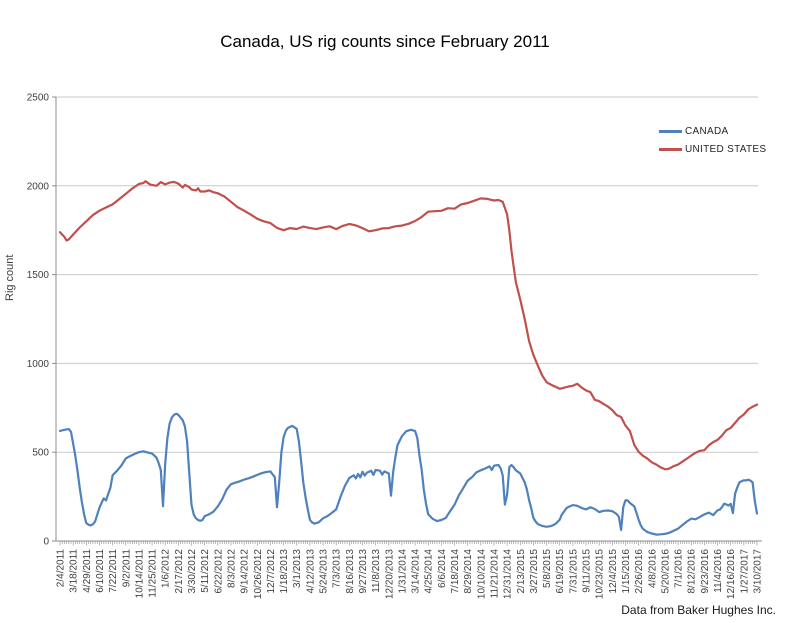 This screenshot has height=623, width=800. What do you see at coordinates (179, 571) in the screenshot?
I see `x-tick-label: 2/17/2012` at bounding box center [179, 571].